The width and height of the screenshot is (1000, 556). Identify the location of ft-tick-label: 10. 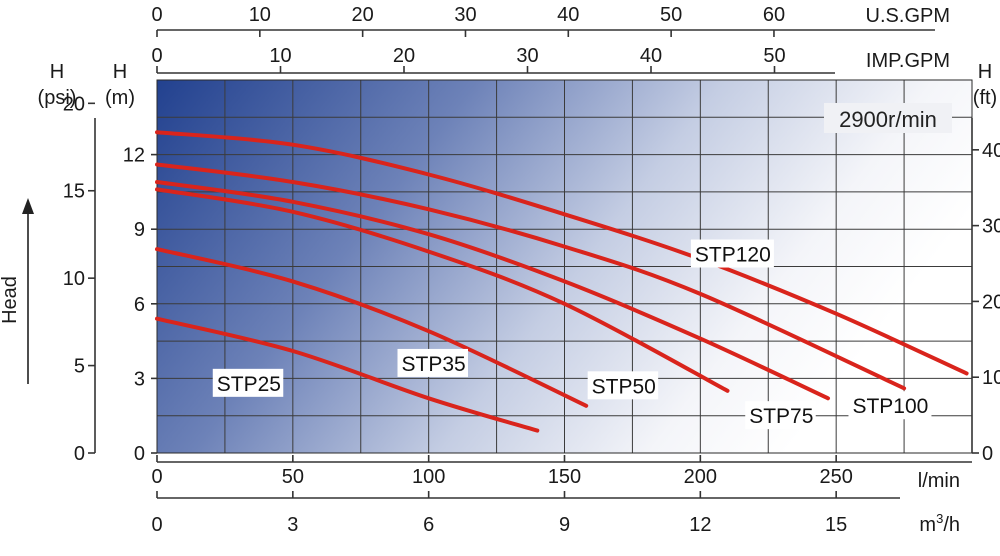
(991, 378).